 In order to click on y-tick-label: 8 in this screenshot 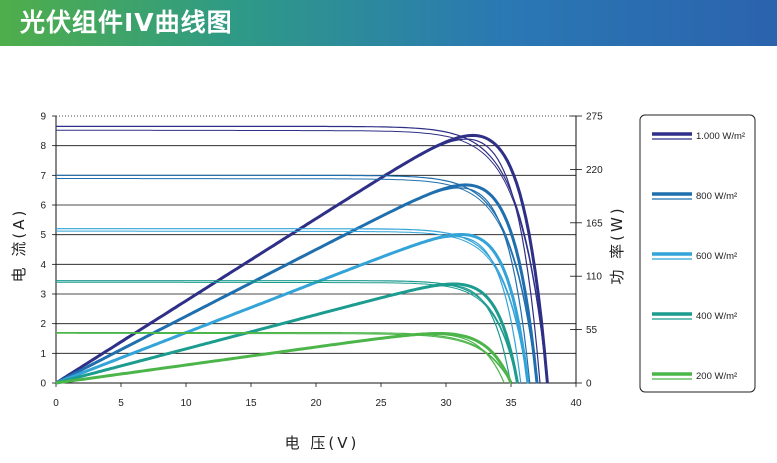, I will do `click(43, 146)`.